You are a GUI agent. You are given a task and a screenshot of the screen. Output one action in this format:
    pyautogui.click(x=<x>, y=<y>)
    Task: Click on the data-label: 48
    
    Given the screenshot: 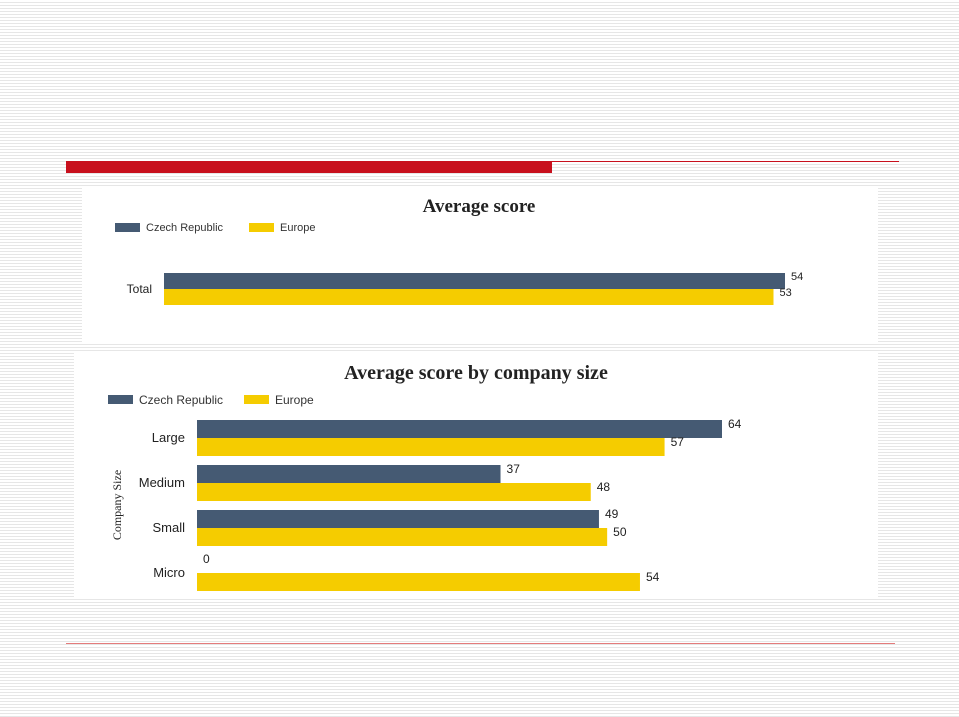 What is the action you would take?
    pyautogui.click(x=604, y=487)
    